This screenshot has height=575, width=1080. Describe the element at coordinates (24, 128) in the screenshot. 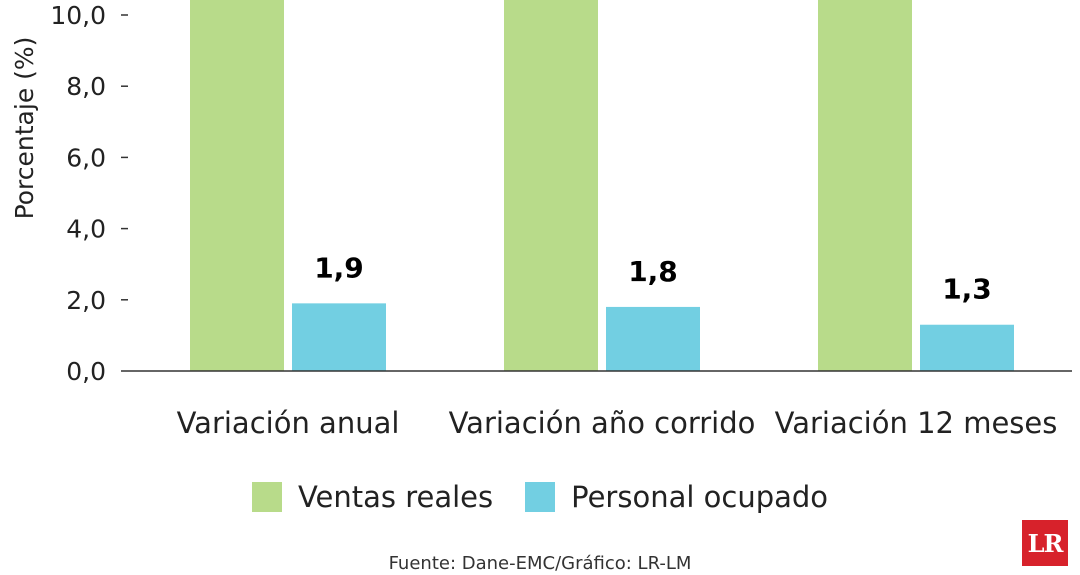

I see `y-axis-title: Porcentaje (%)` at that location.